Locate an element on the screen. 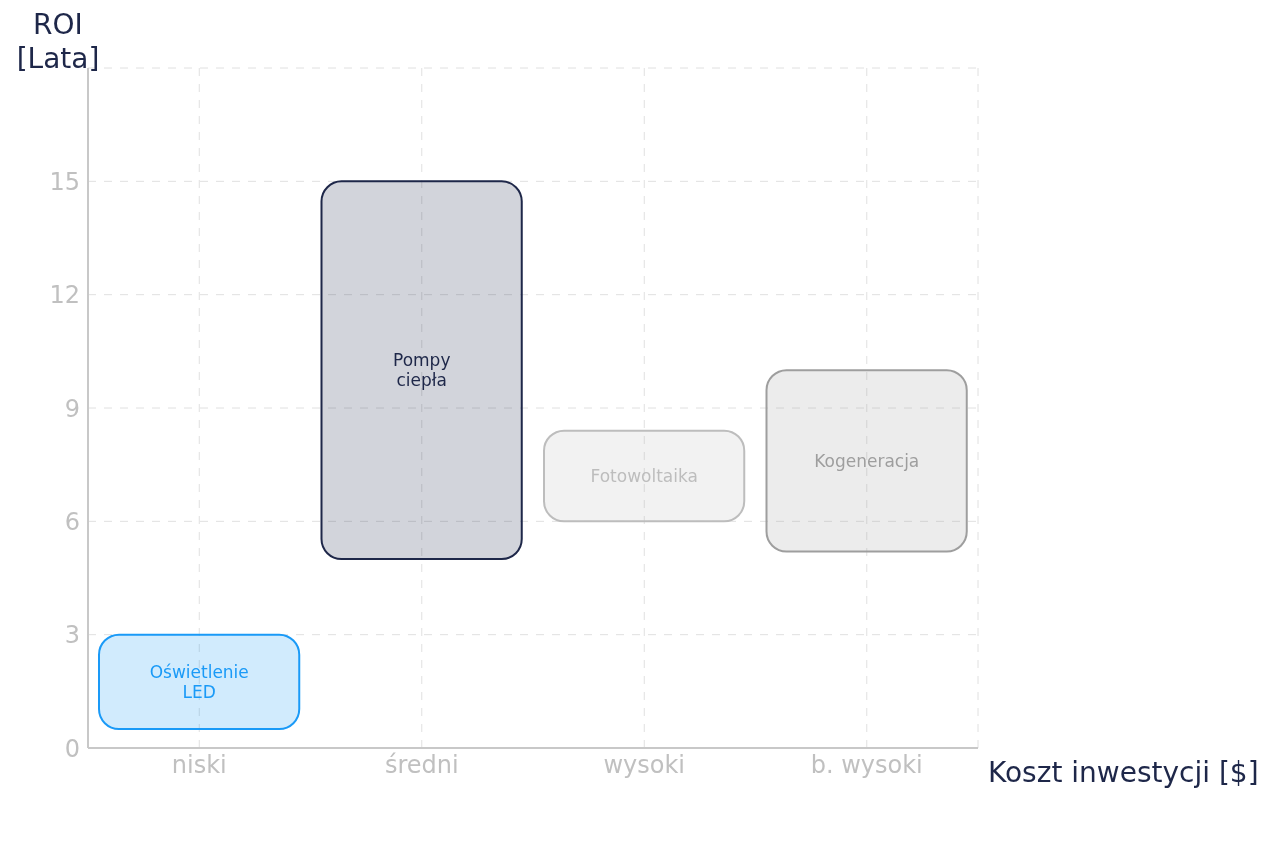  x-tick-label: wysoki is located at coordinates (644, 765).